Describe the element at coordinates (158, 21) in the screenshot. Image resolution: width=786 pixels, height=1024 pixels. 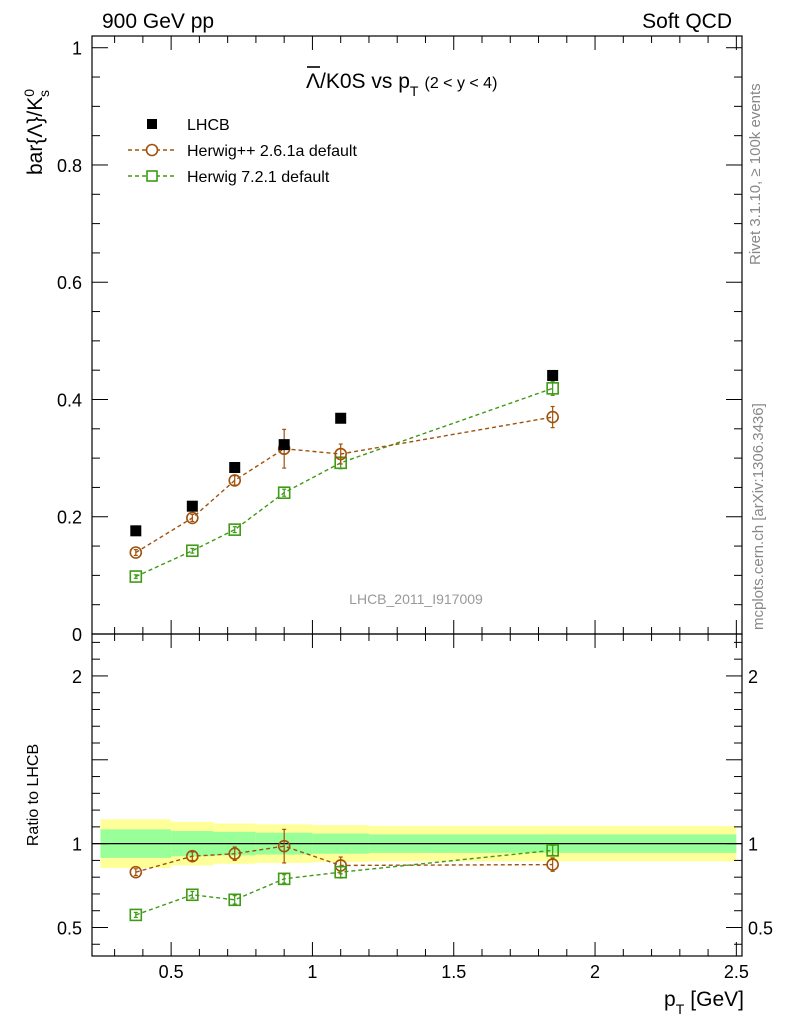
I see `header-left: 900 GeV pp` at that location.